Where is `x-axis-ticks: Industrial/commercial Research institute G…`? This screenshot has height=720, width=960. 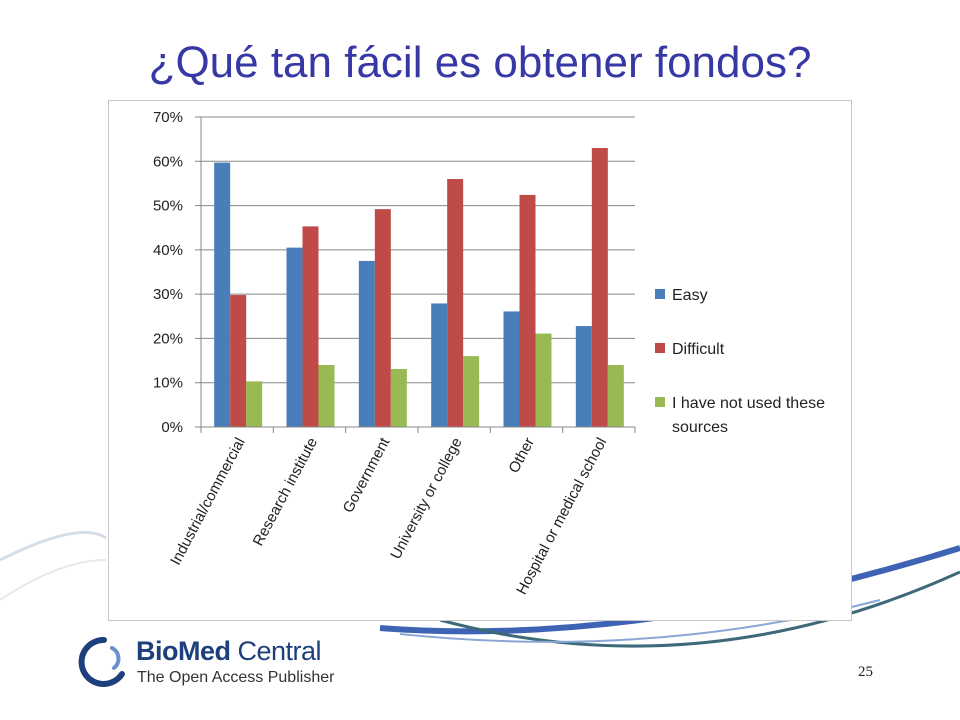 x-axis-ticks: Industrial/commercial Research institute G… is located at coordinates (388, 515).